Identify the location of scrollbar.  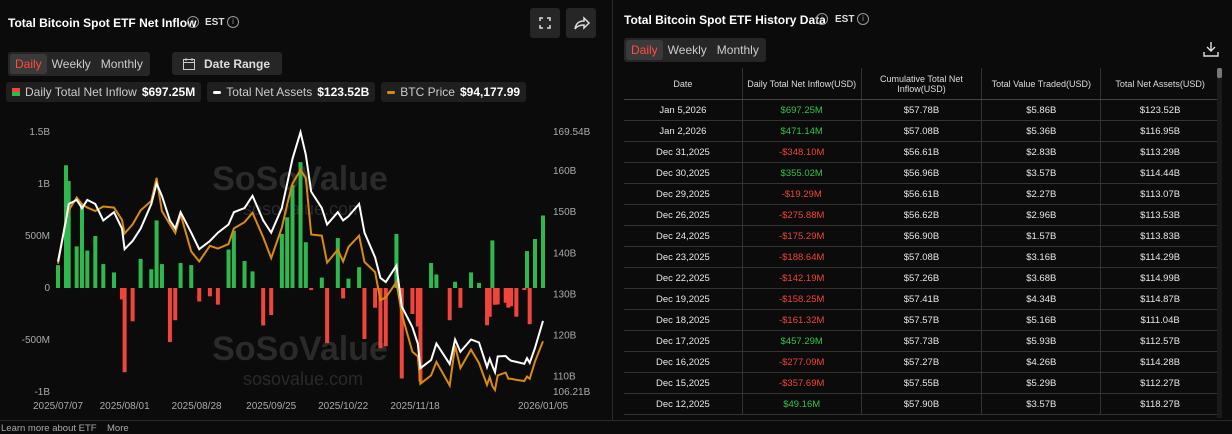
(1219, 243).